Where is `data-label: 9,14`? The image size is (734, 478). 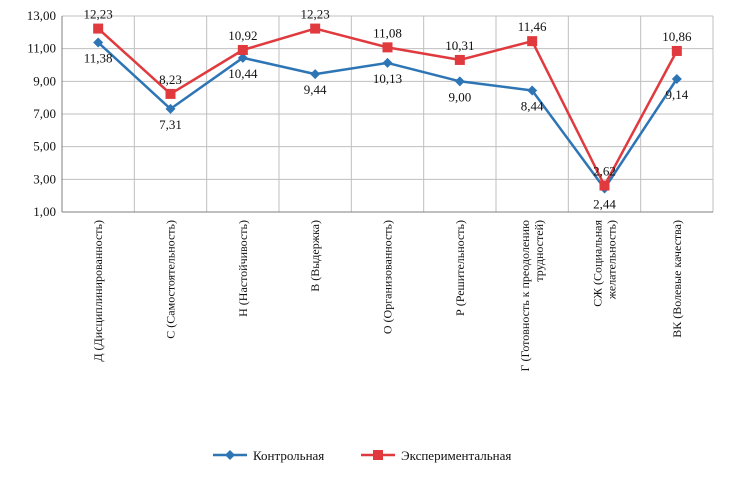 data-label: 9,14 is located at coordinates (676, 94).